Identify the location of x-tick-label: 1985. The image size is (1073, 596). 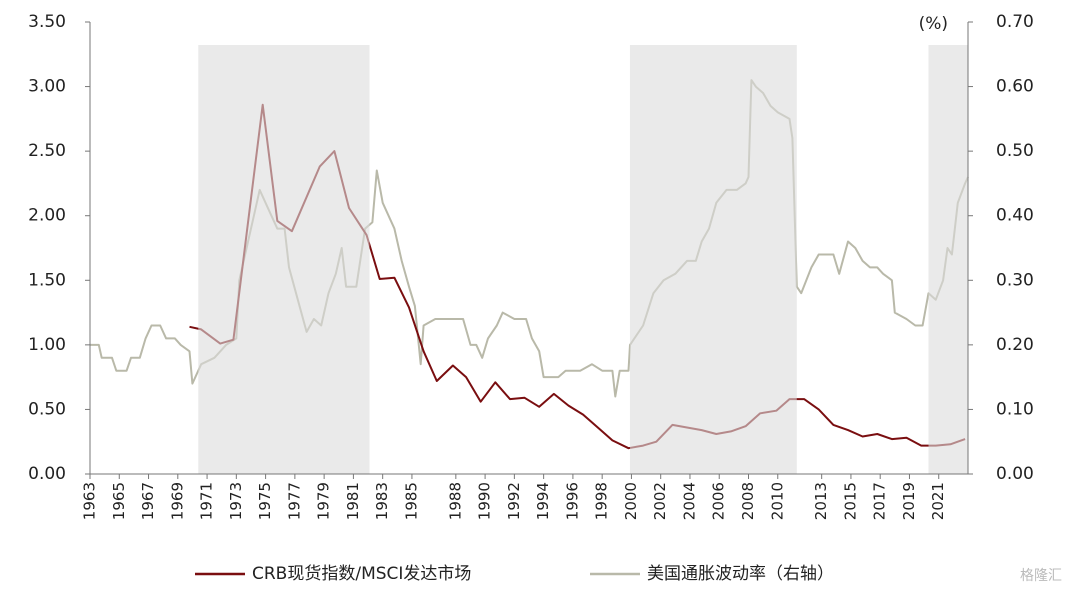
(411, 501).